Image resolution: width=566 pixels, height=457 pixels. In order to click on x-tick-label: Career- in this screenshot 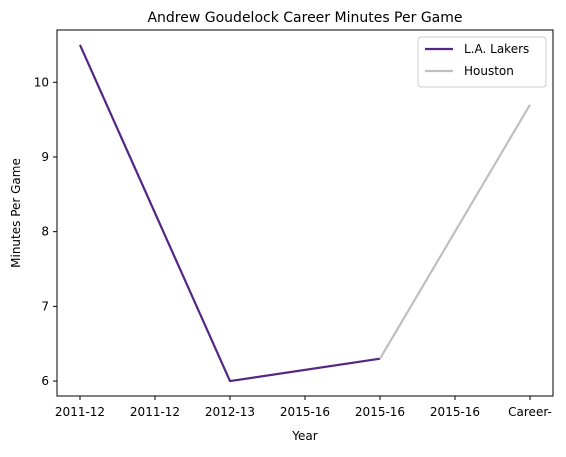, I will do `click(530, 412)`.